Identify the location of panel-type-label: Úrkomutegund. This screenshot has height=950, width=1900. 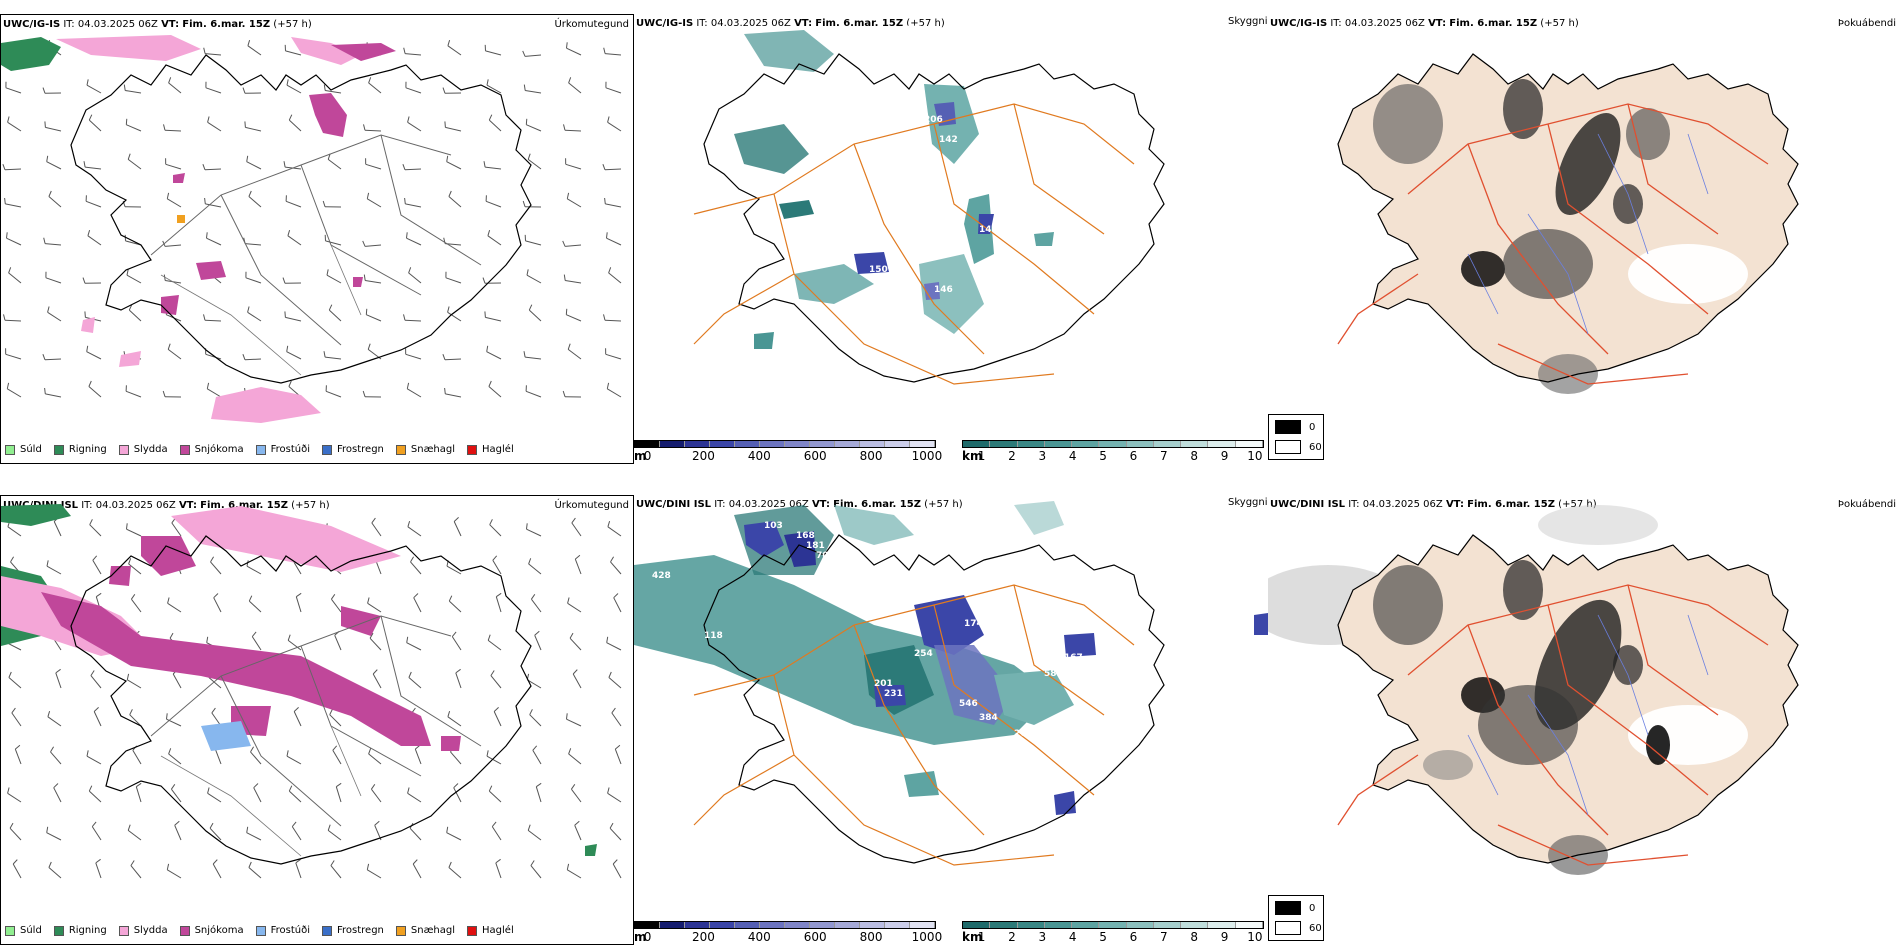
(591, 505).